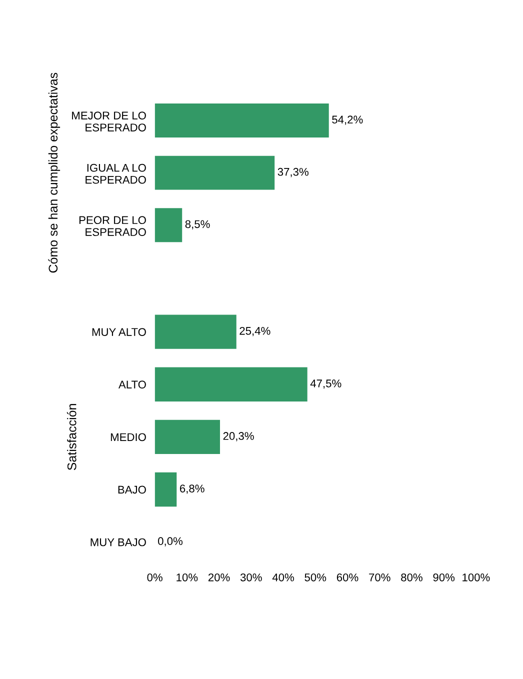 The image size is (523, 679). What do you see at coordinates (326, 384) in the screenshot?
I see `data-label: 47,5%` at bounding box center [326, 384].